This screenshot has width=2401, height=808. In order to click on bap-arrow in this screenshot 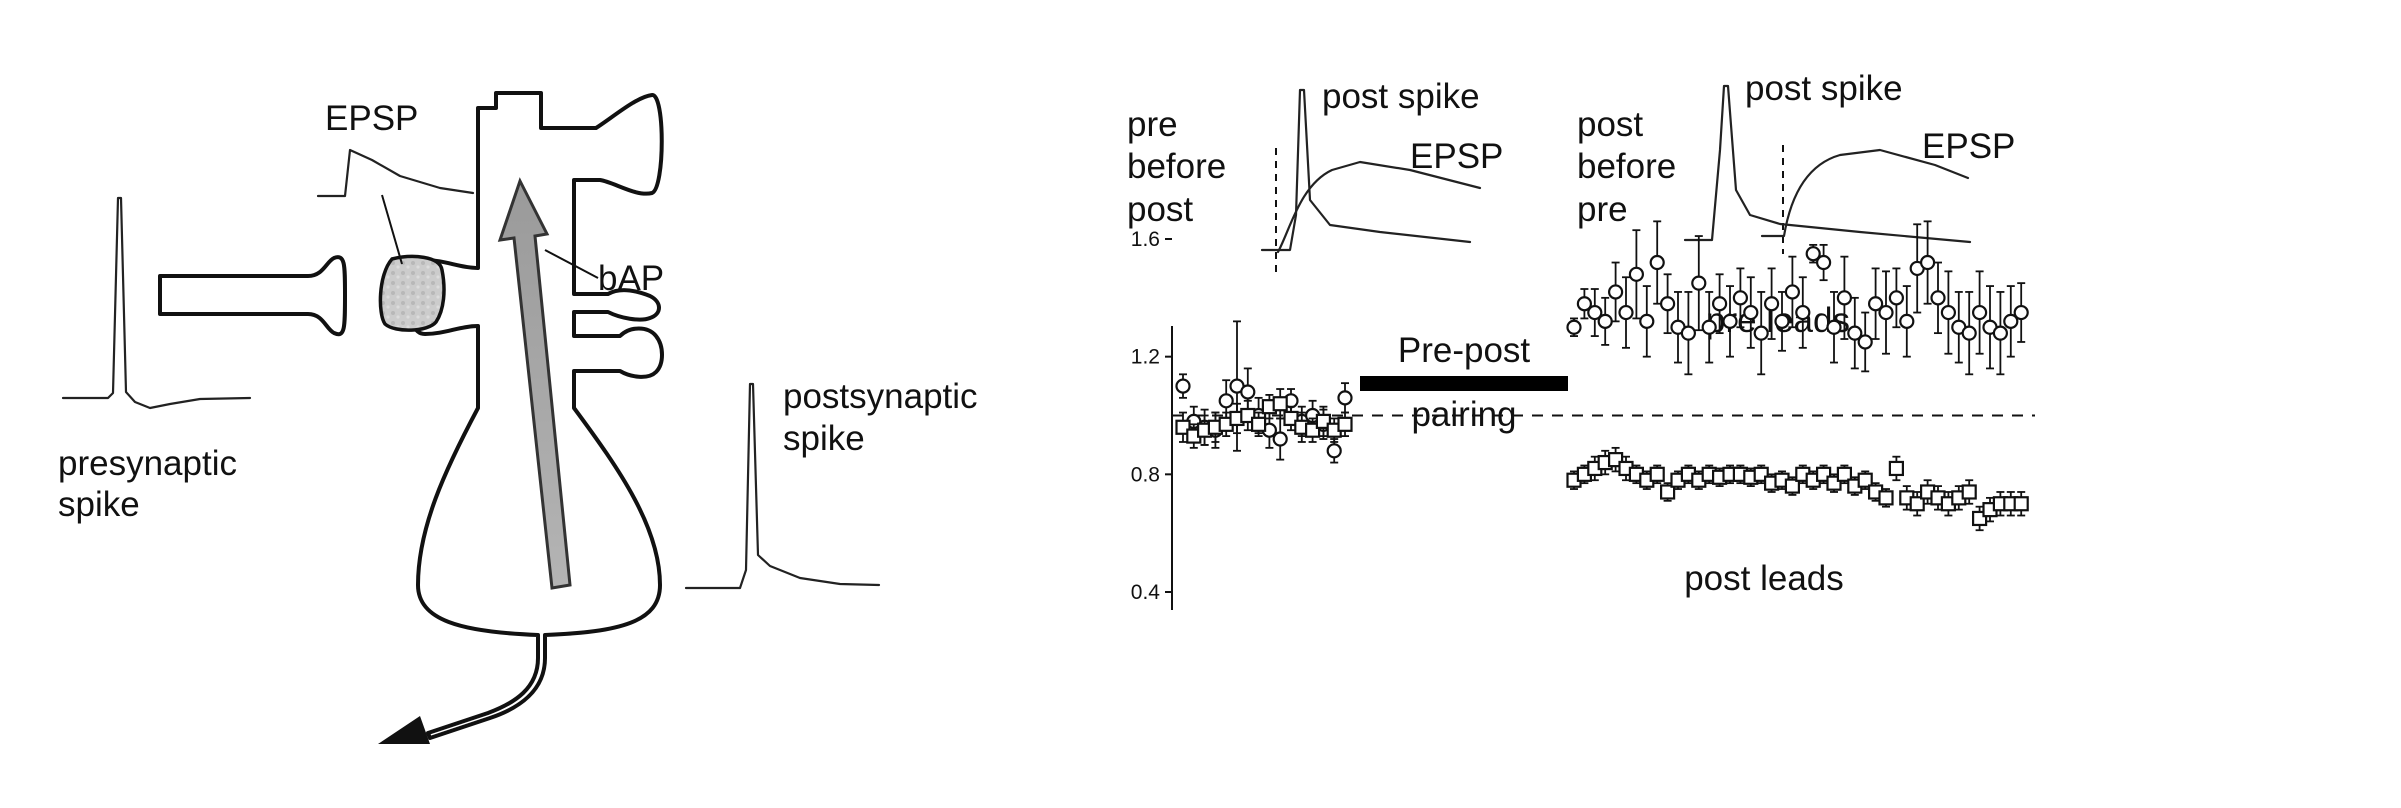, I will do `click(534, 383)`.